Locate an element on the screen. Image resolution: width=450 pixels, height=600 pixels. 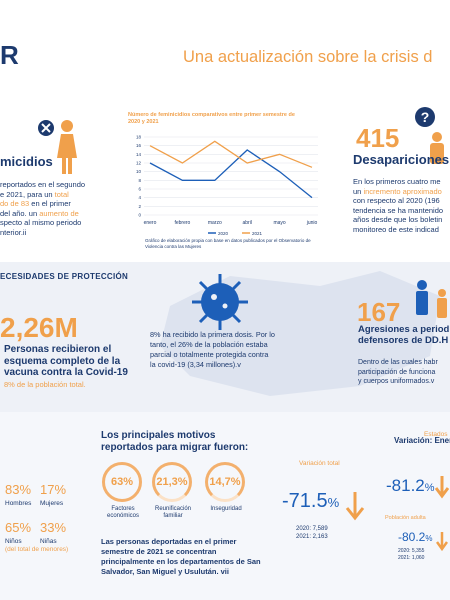
total-variation-value: -71.5% is located at coordinates (311, 501).